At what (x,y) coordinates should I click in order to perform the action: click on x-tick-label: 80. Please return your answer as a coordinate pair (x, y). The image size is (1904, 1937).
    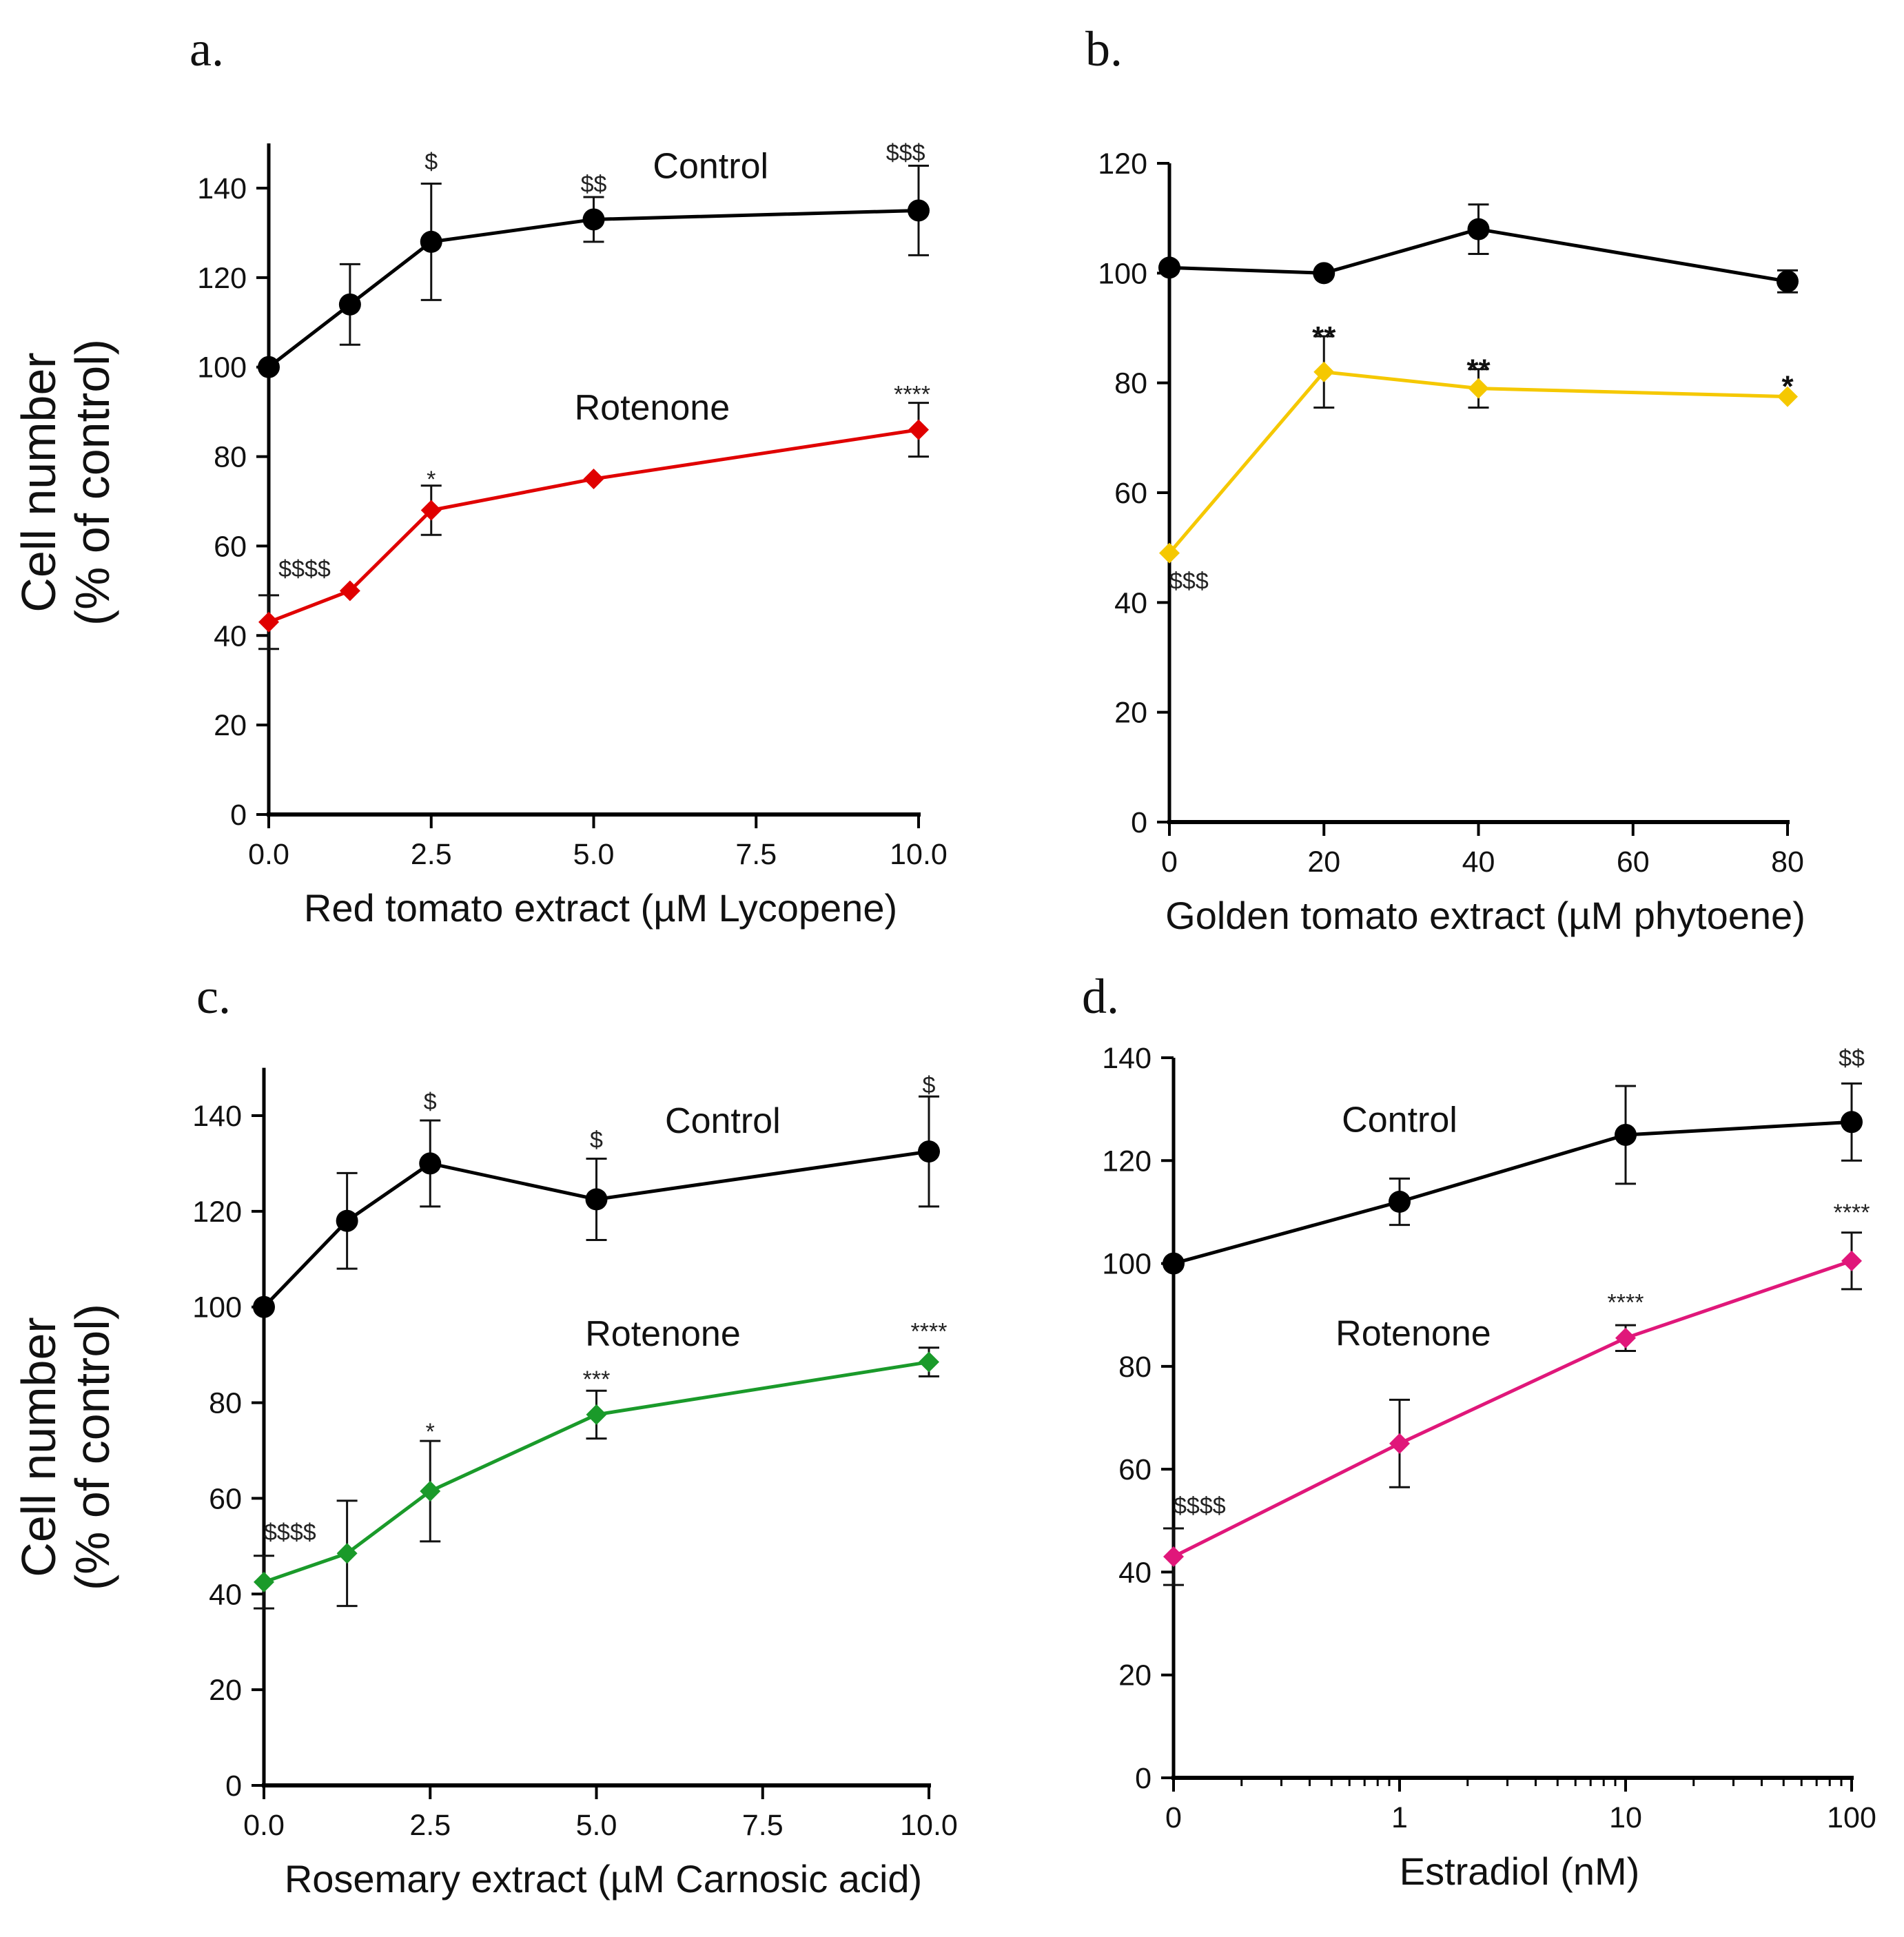
    Looking at the image, I should click on (1787, 862).